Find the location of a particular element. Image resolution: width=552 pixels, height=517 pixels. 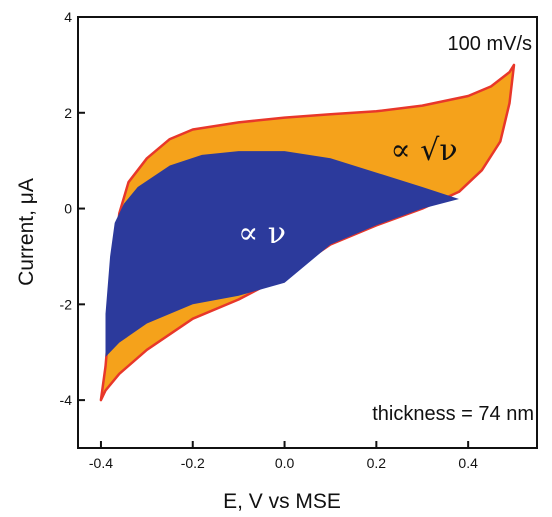

annotation-thickness: thickness = 74 nm is located at coordinates (453, 414).